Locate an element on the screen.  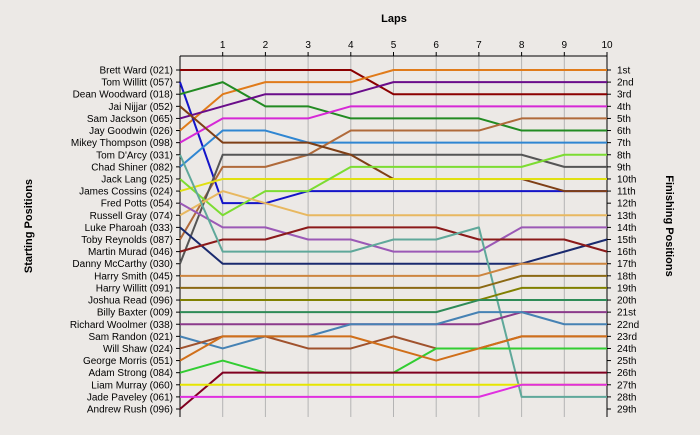
starting-position-label: Toby Reynolds (087) is located at coordinates (127, 240).